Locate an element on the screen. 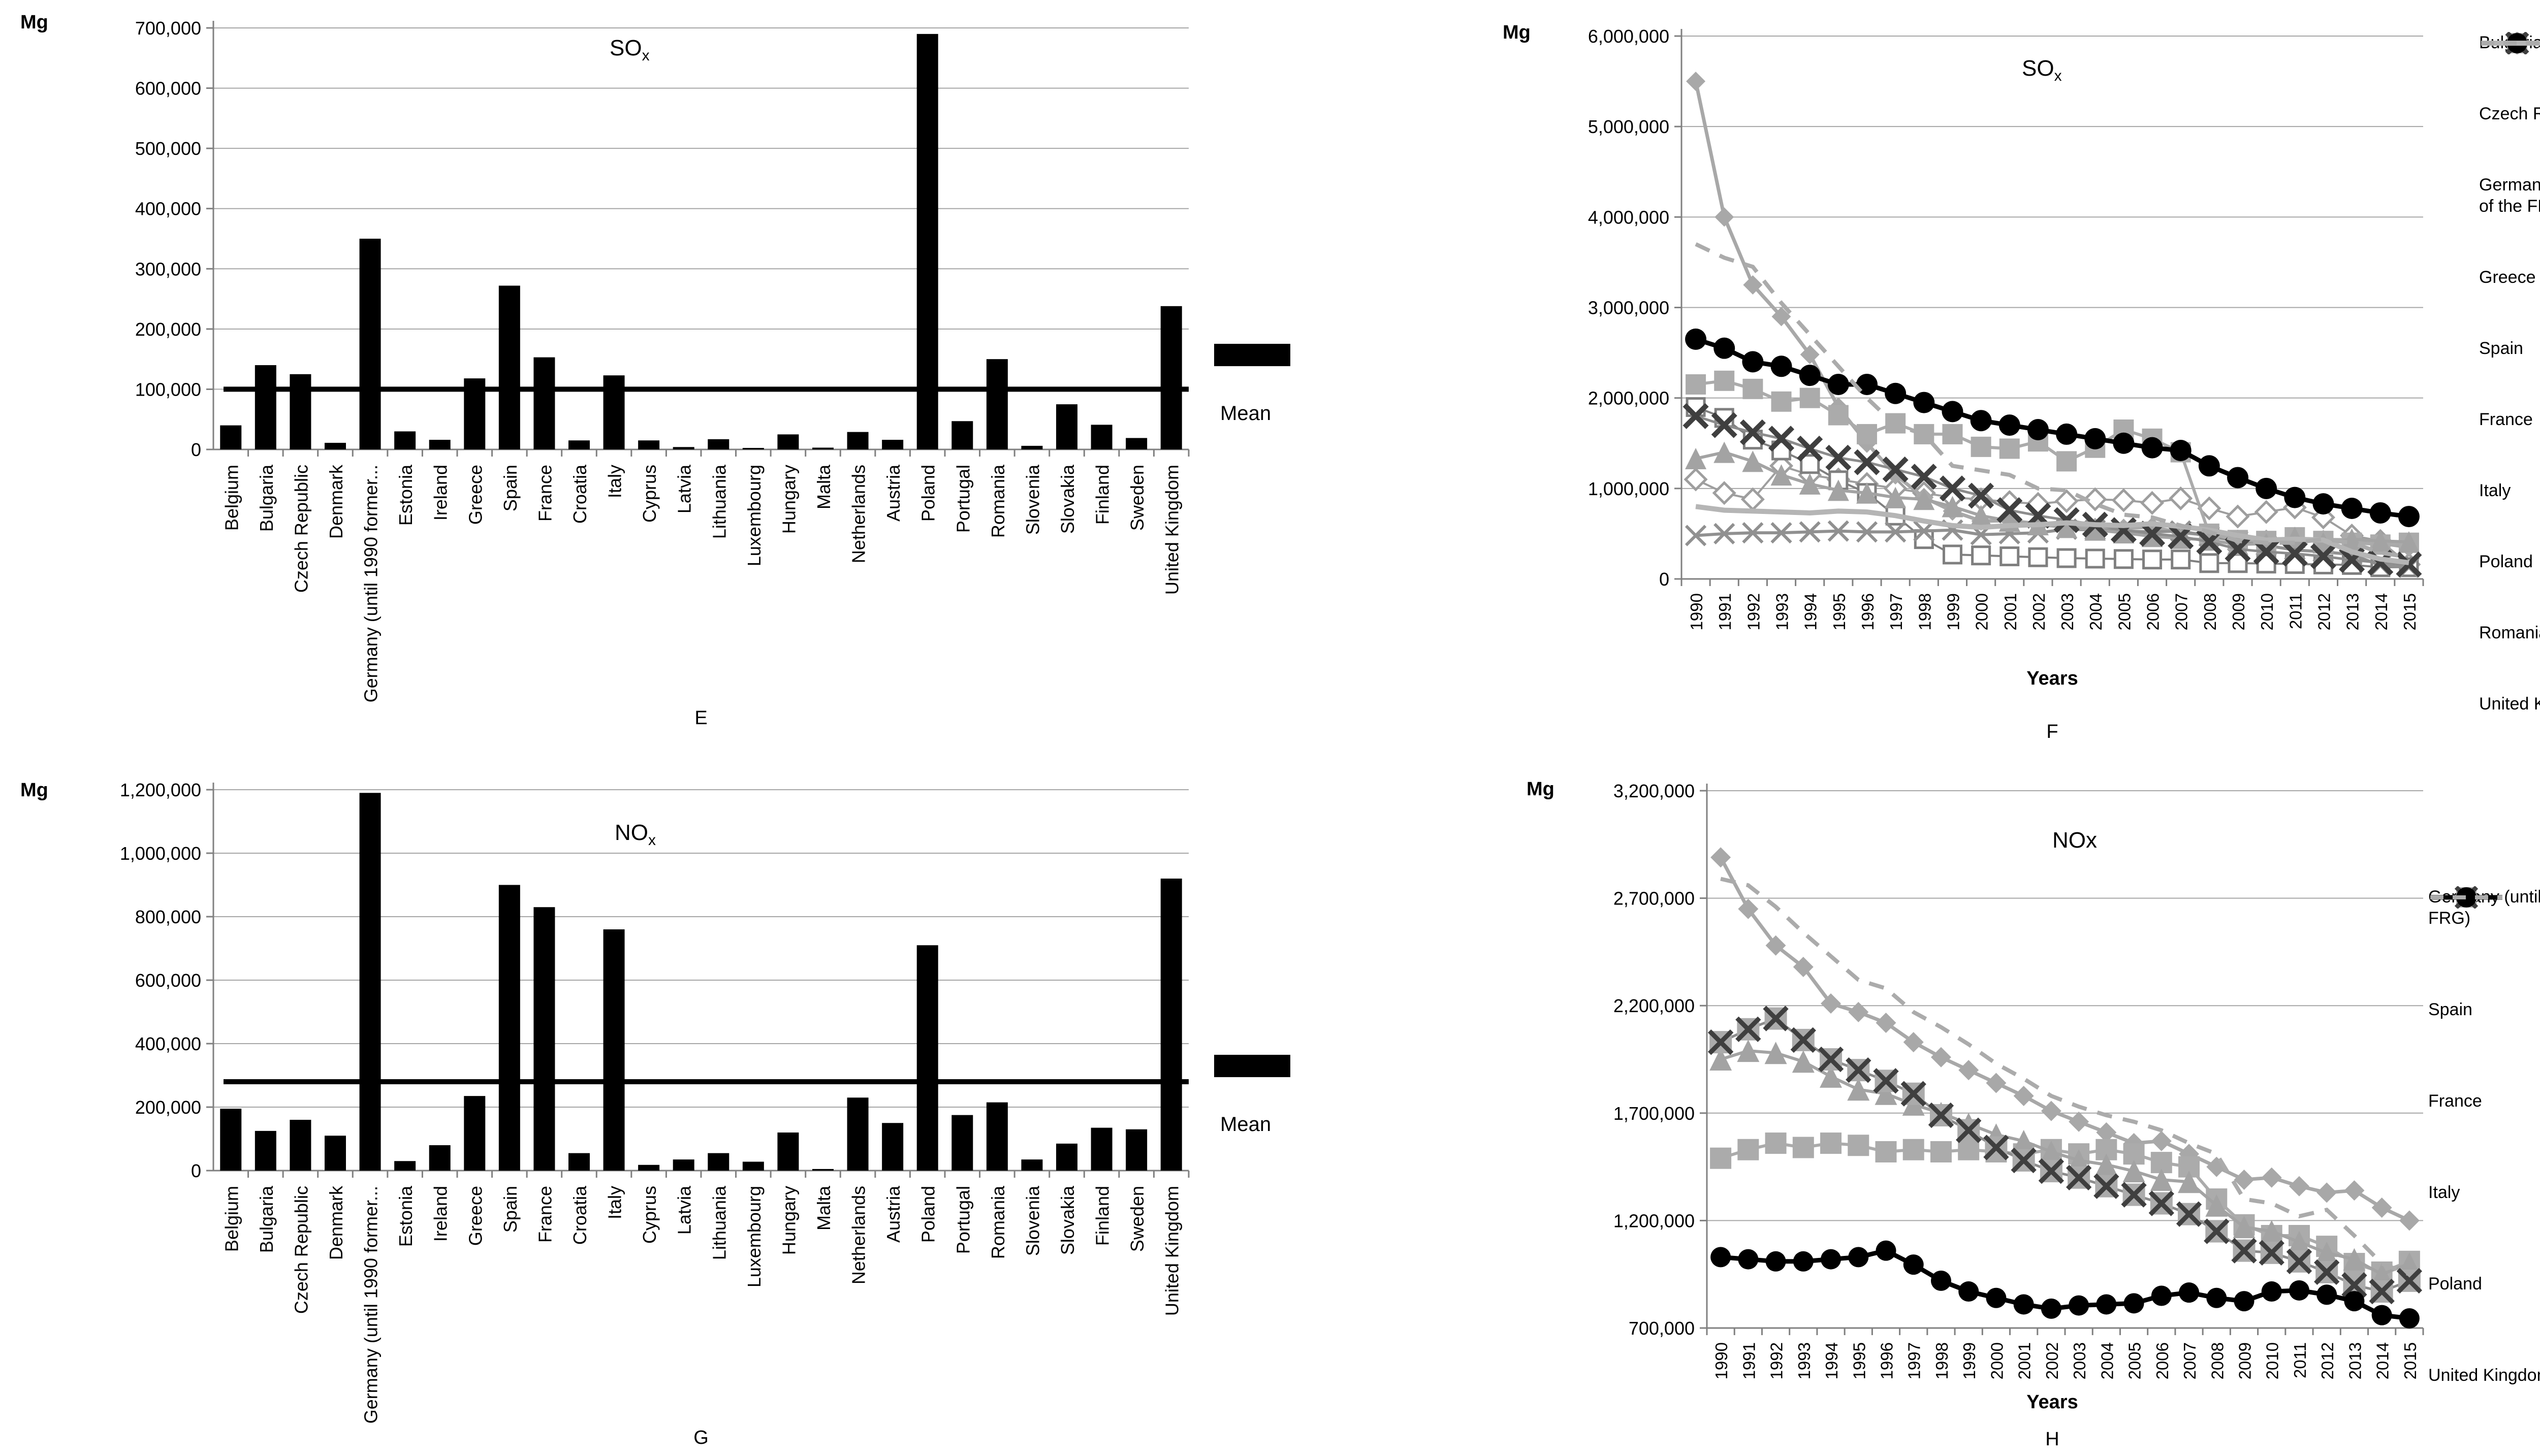 Image resolution: width=2540 pixels, height=1456 pixels. x-tick-label: 2006 is located at coordinates (2154, 611).